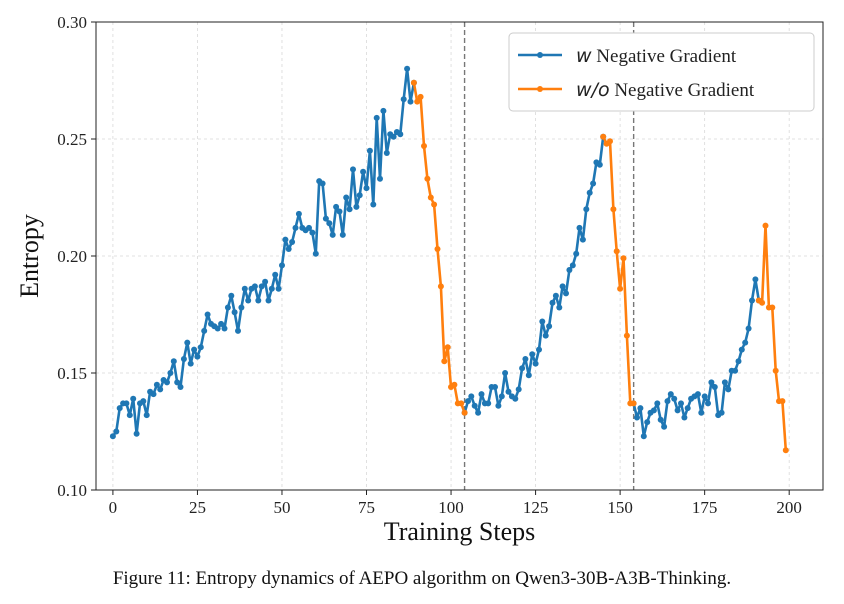  What do you see at coordinates (665, 90) in the screenshot?
I see `legend-label: w/o Negative Gradient` at bounding box center [665, 90].